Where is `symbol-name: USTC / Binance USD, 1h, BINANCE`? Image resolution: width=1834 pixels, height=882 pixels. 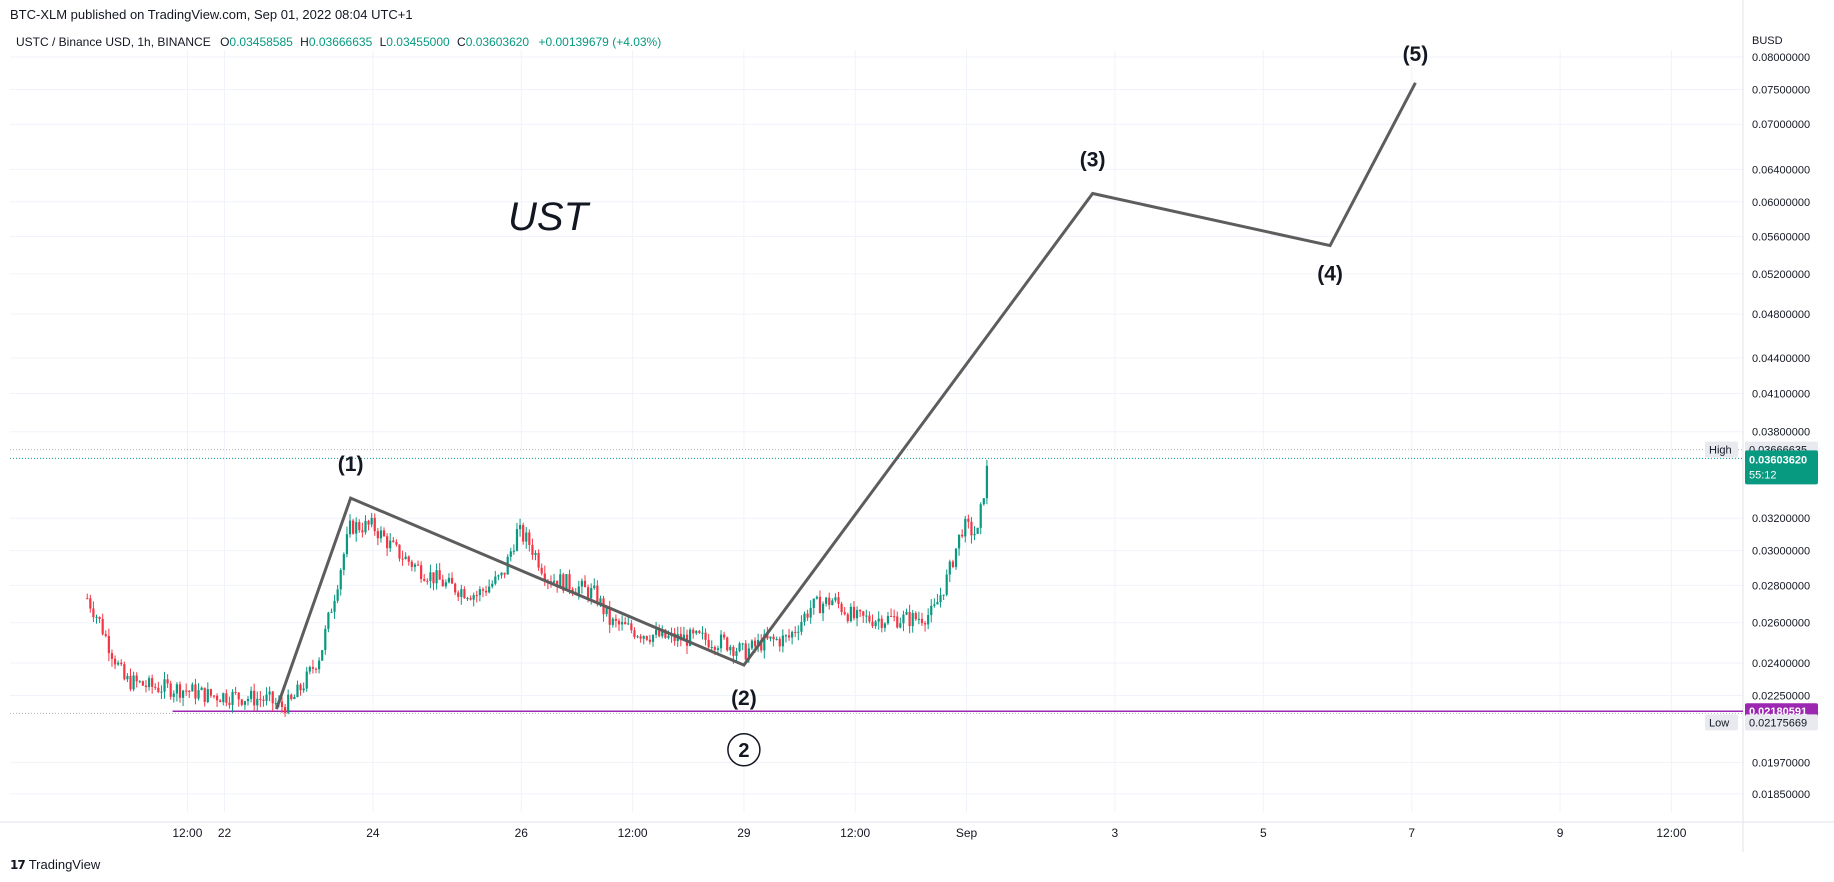 symbol-name: USTC / Binance USD, 1h, BINANCE is located at coordinates (113, 42).